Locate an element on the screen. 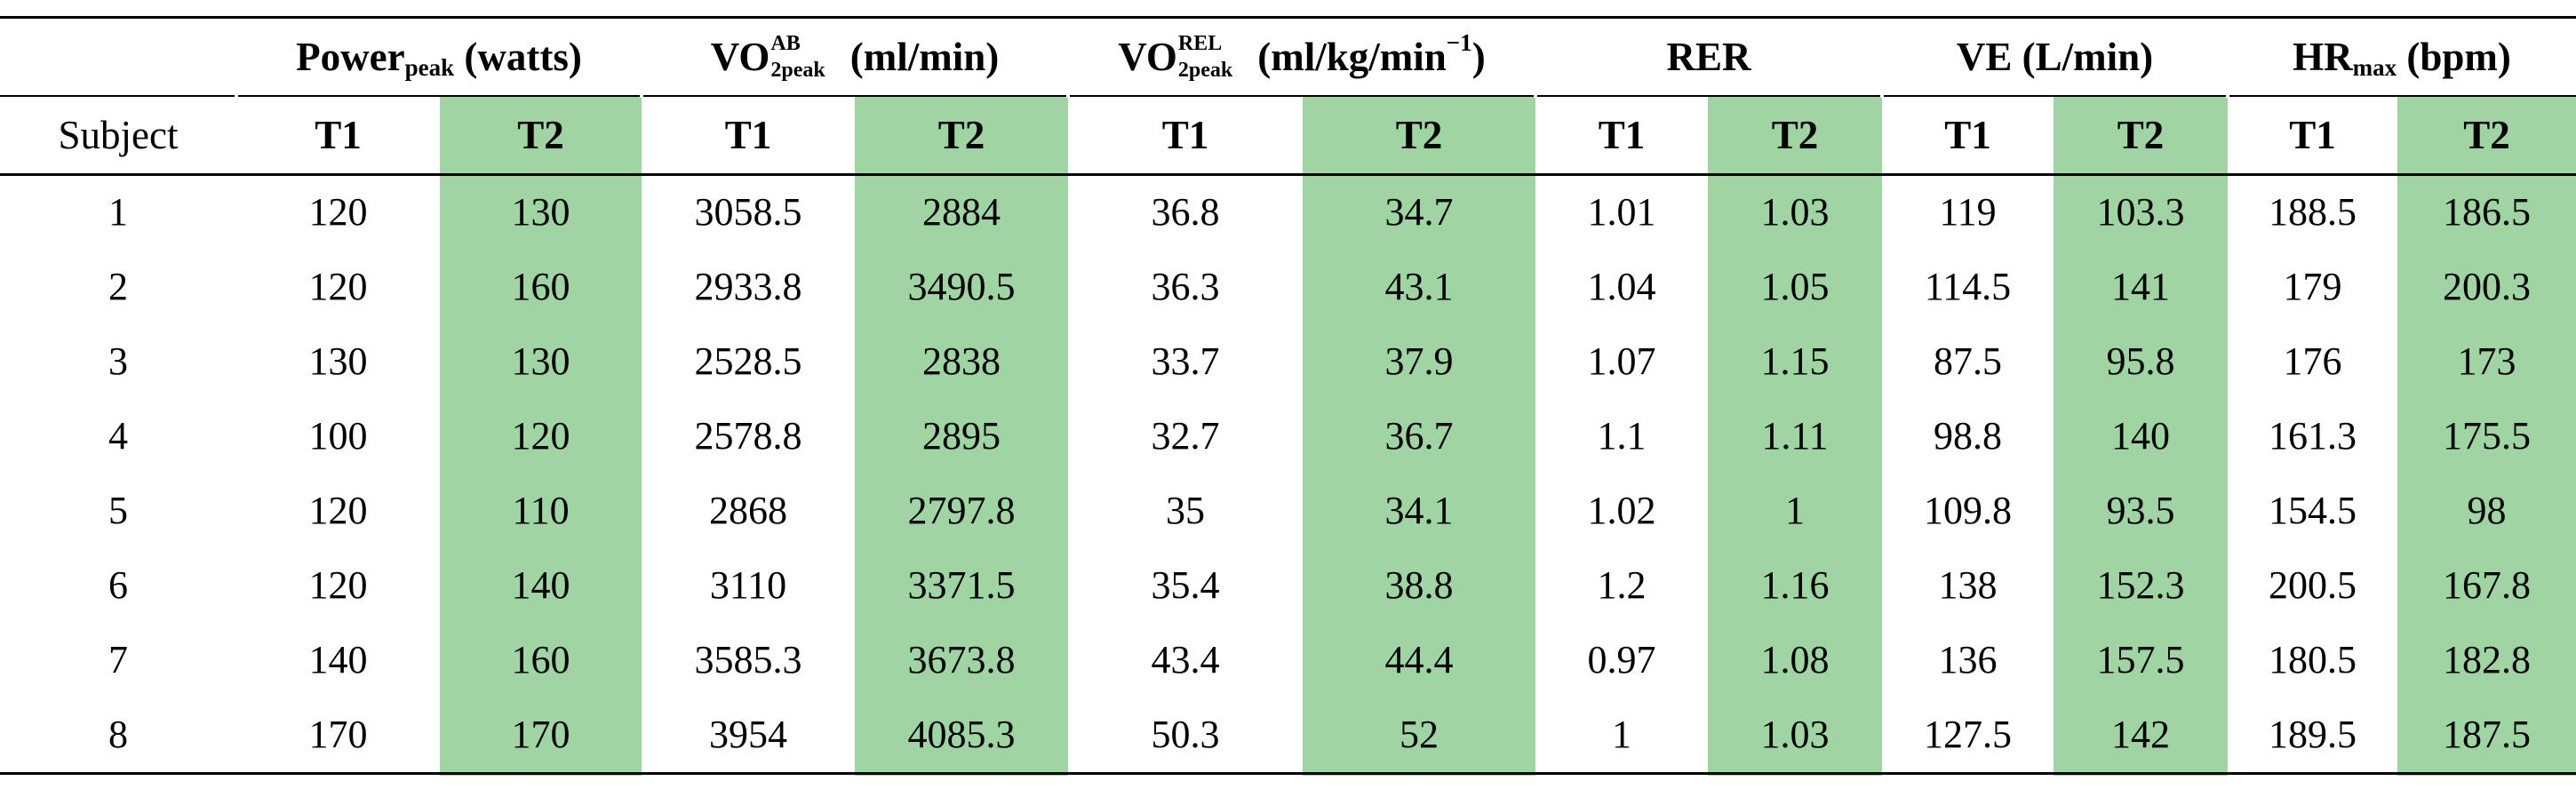 The height and width of the screenshot is (805, 2576). value-cell: 52 is located at coordinates (1419, 735).